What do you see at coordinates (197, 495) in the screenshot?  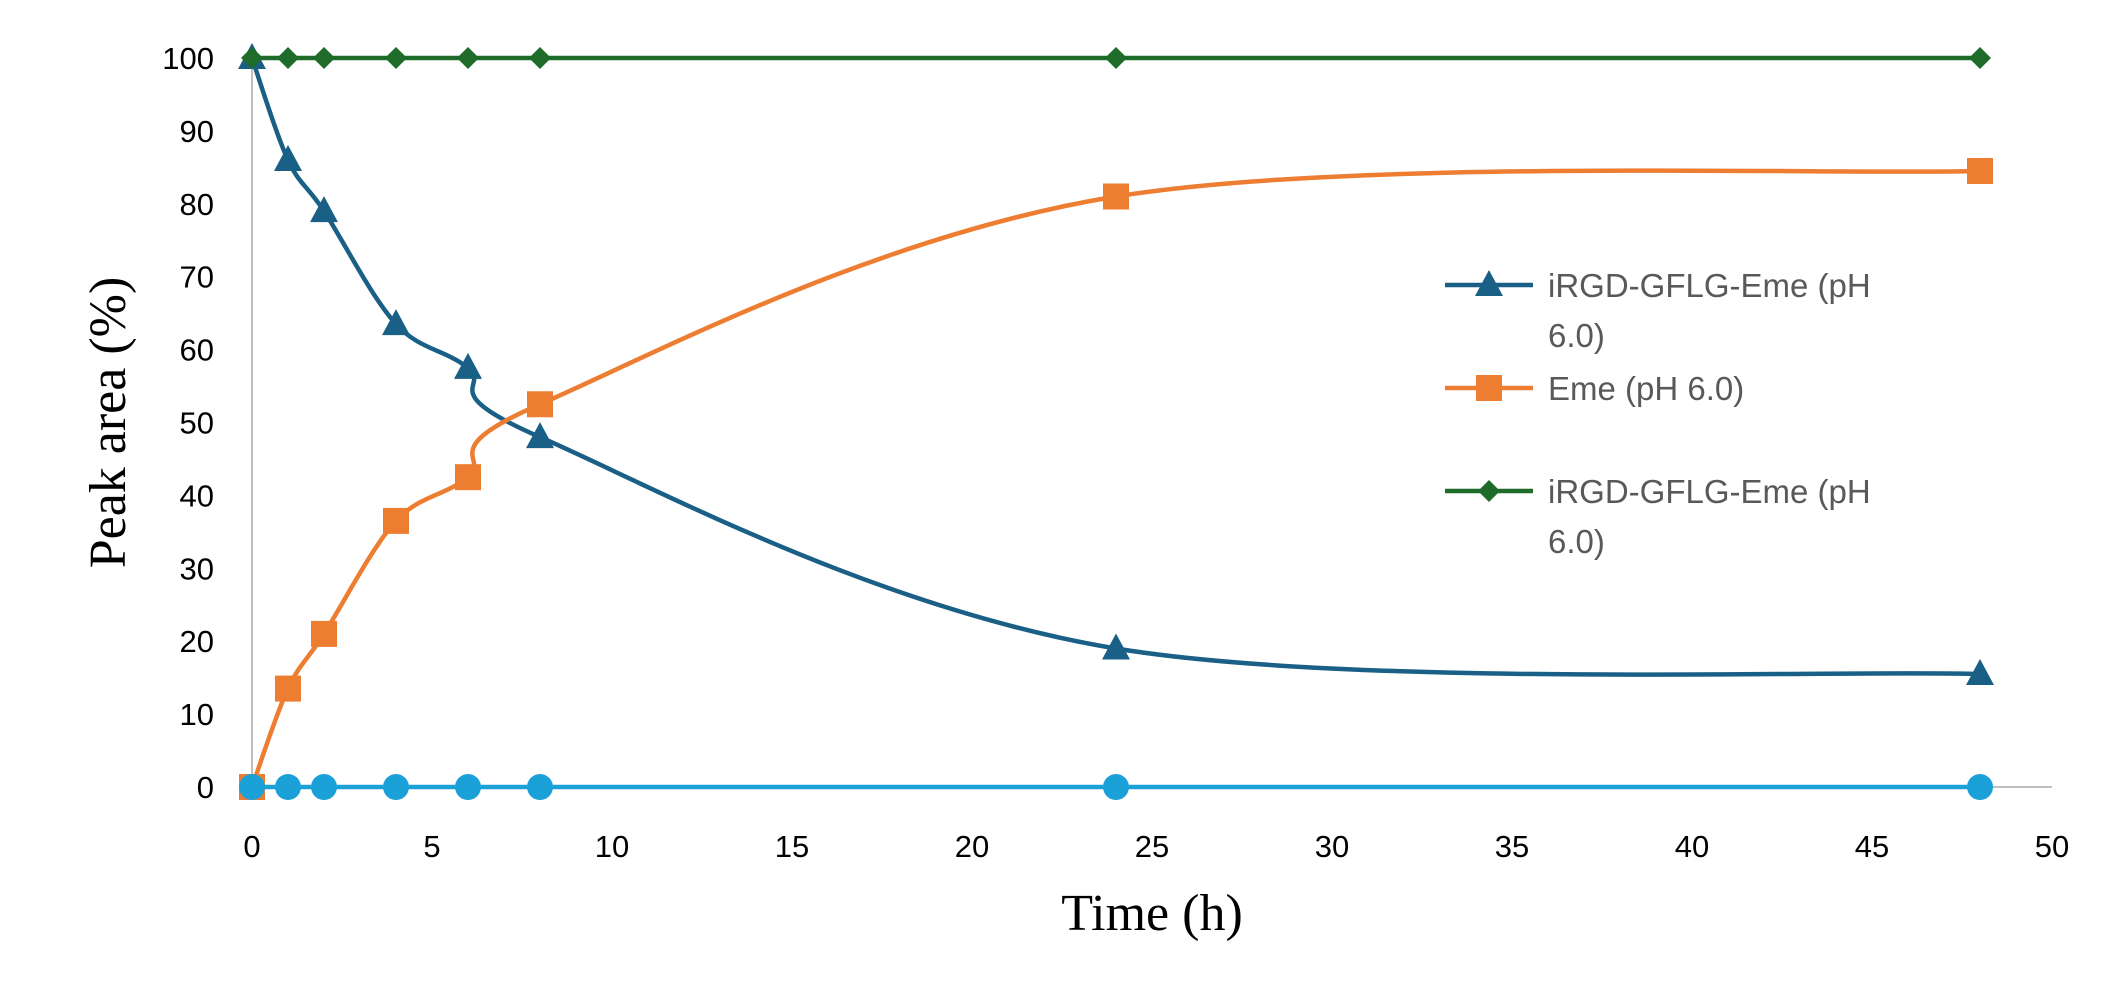 I see `y-tick-label: 40` at bounding box center [197, 495].